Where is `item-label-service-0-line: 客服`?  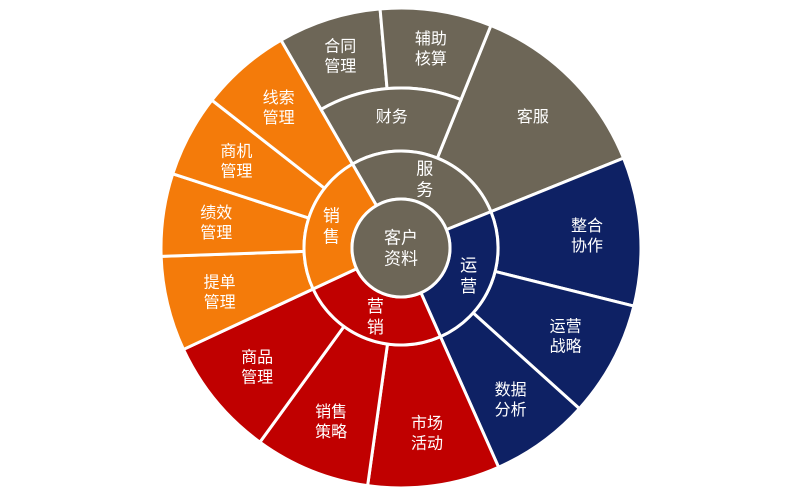 item-label-service-0-line: 客服 is located at coordinates (533, 116).